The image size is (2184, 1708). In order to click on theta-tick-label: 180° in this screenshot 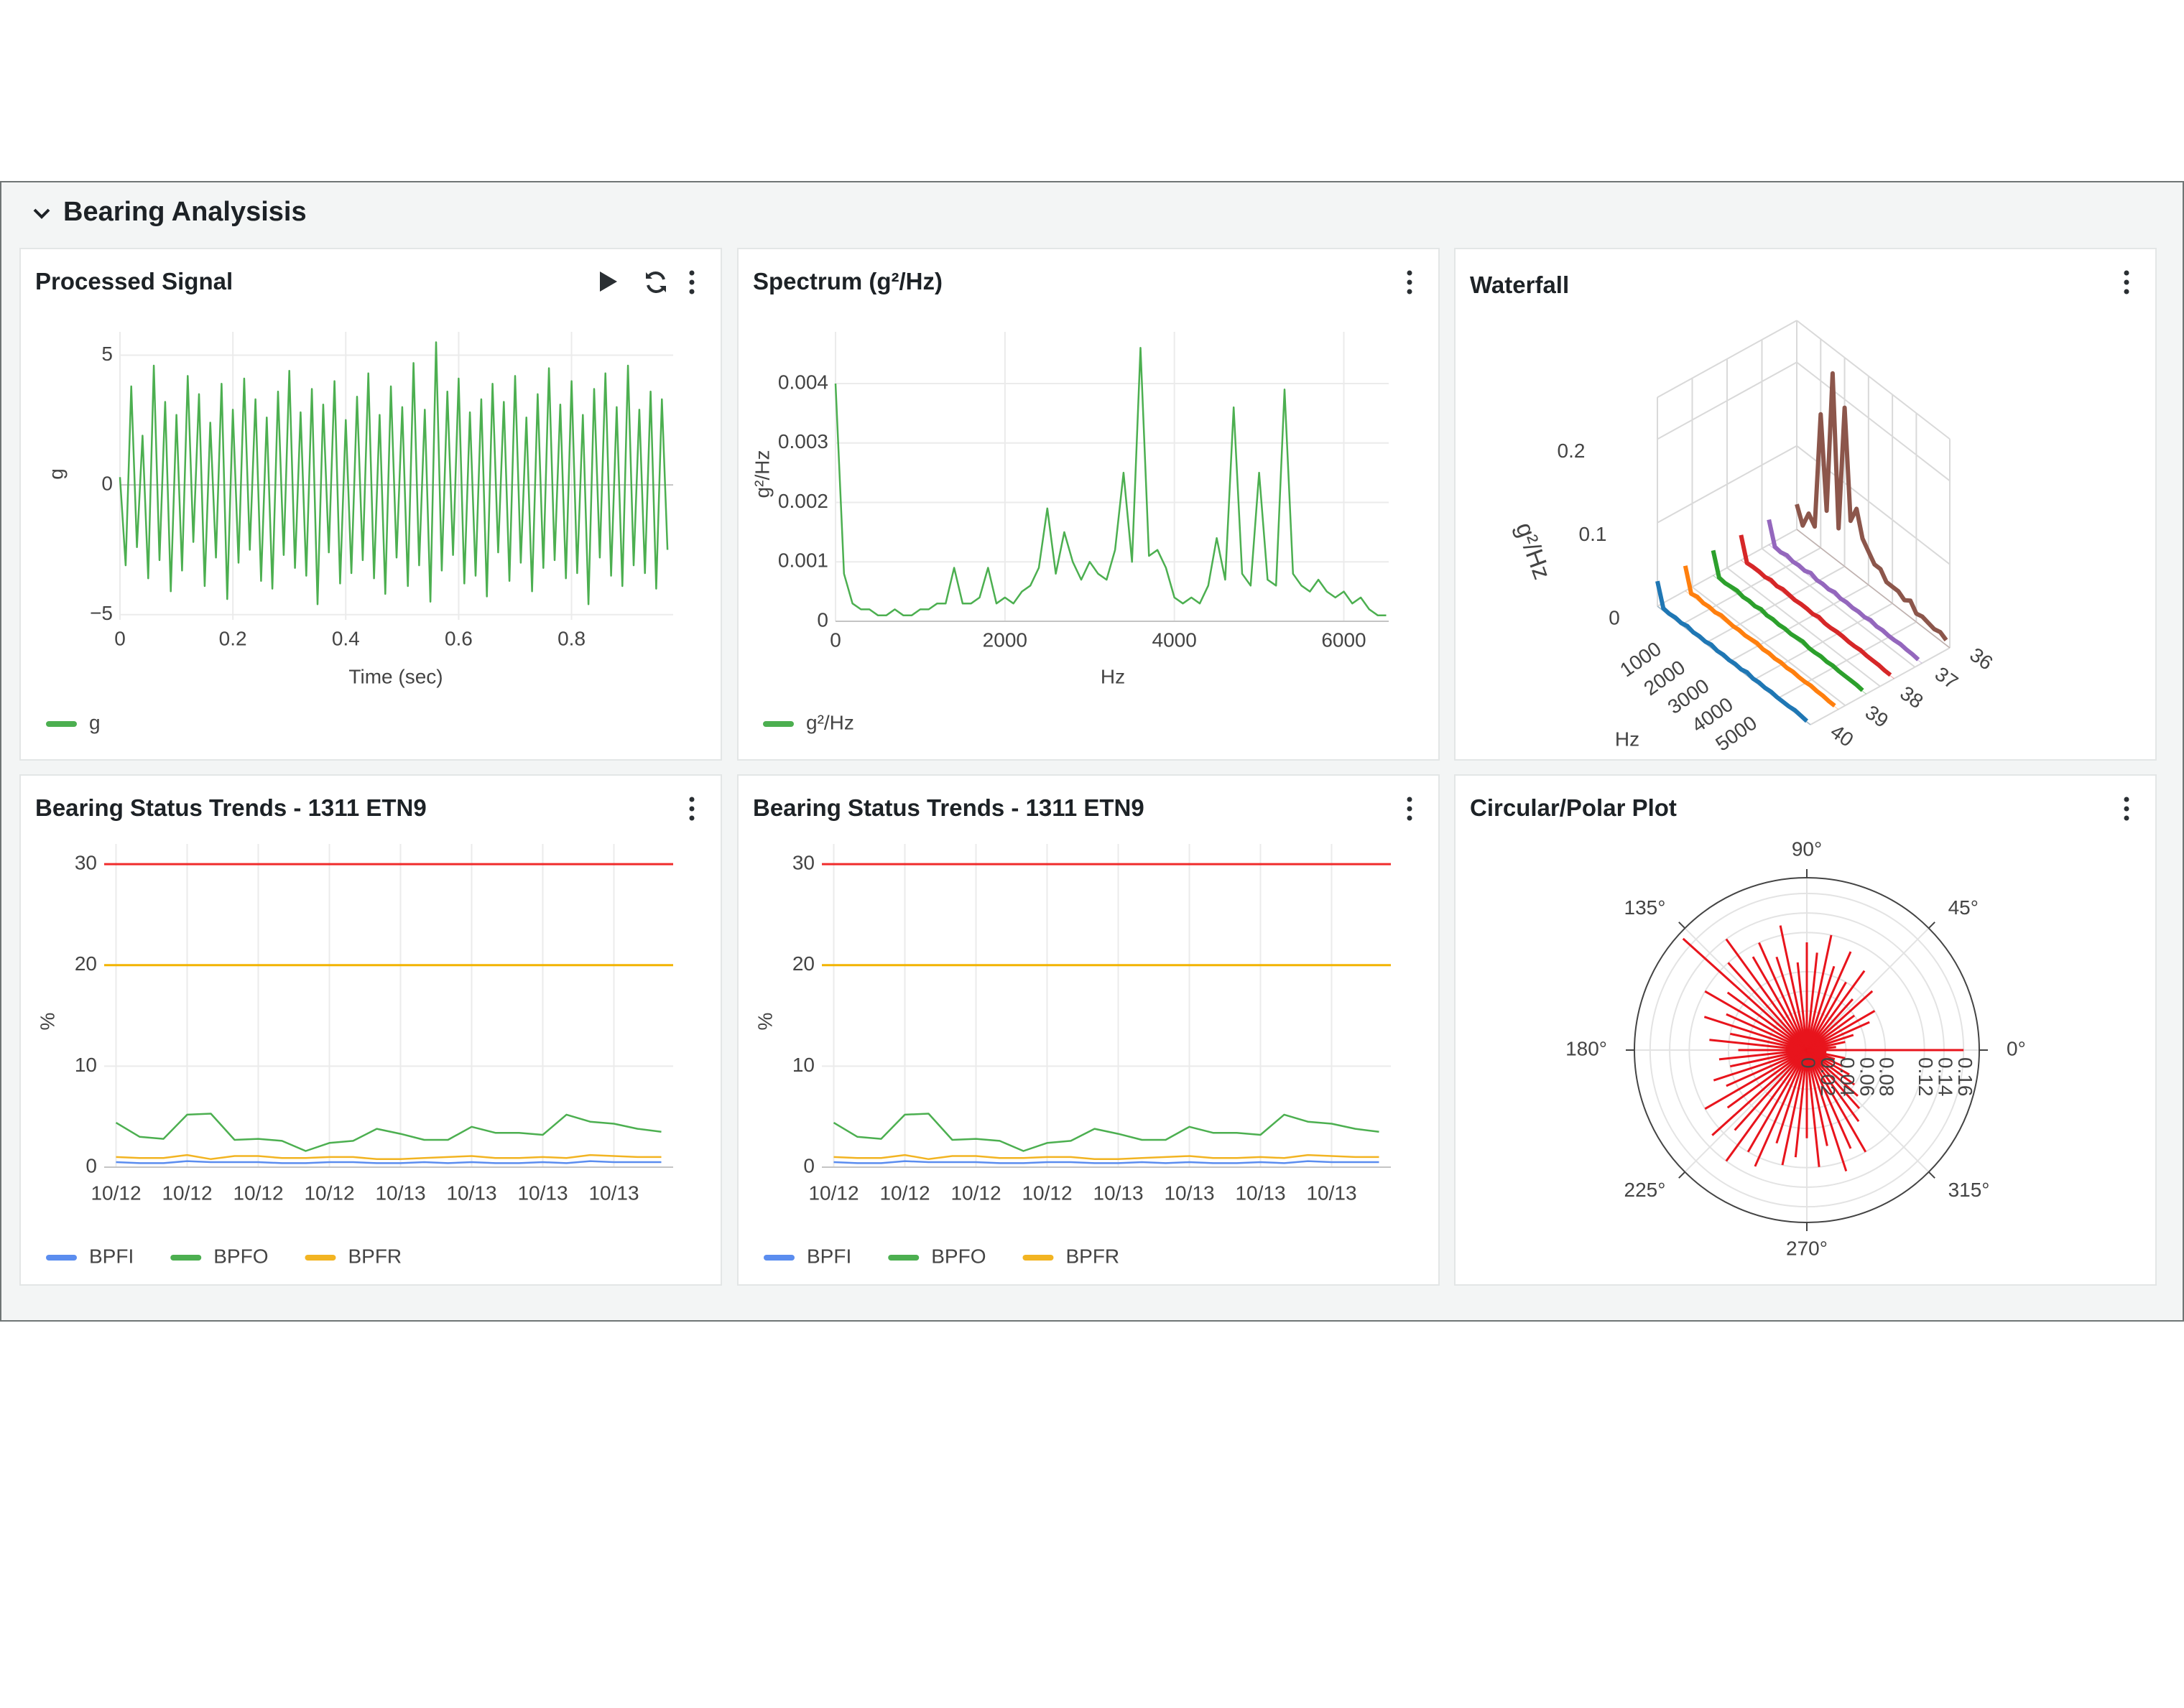, I will do `click(1586, 1048)`.